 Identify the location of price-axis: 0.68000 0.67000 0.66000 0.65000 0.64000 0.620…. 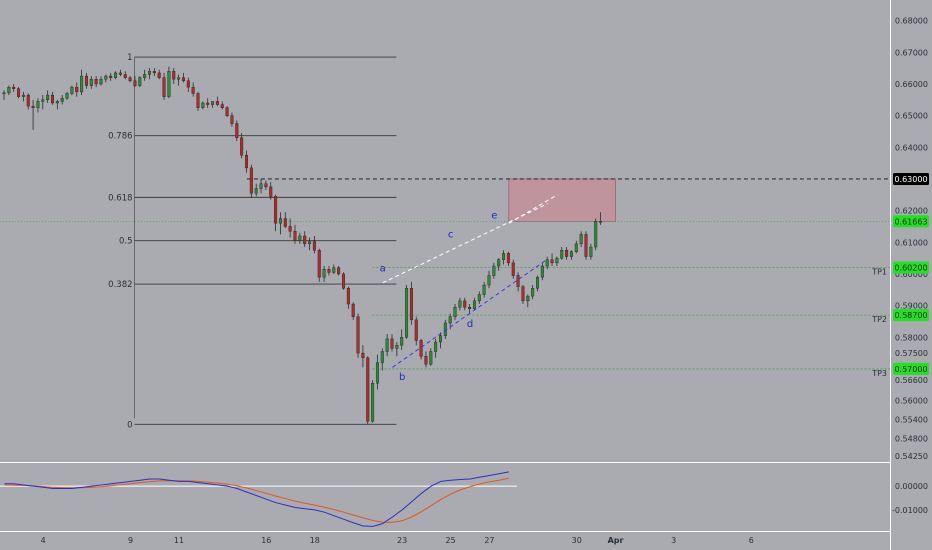
(911, 239).